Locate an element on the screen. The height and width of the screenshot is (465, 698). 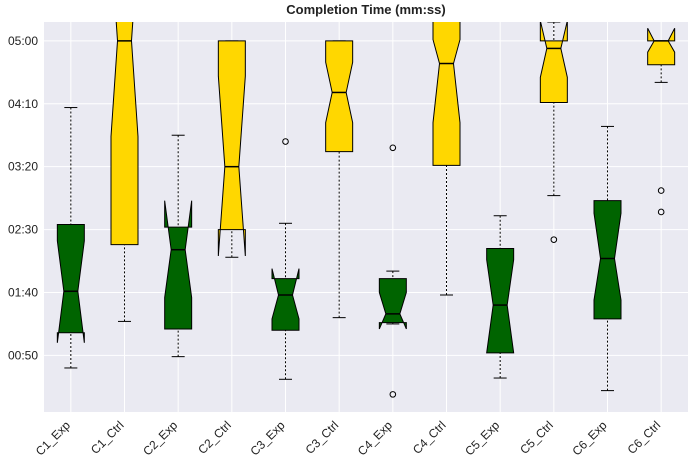
y-tick-label: 05:00 is located at coordinates (23, 41).